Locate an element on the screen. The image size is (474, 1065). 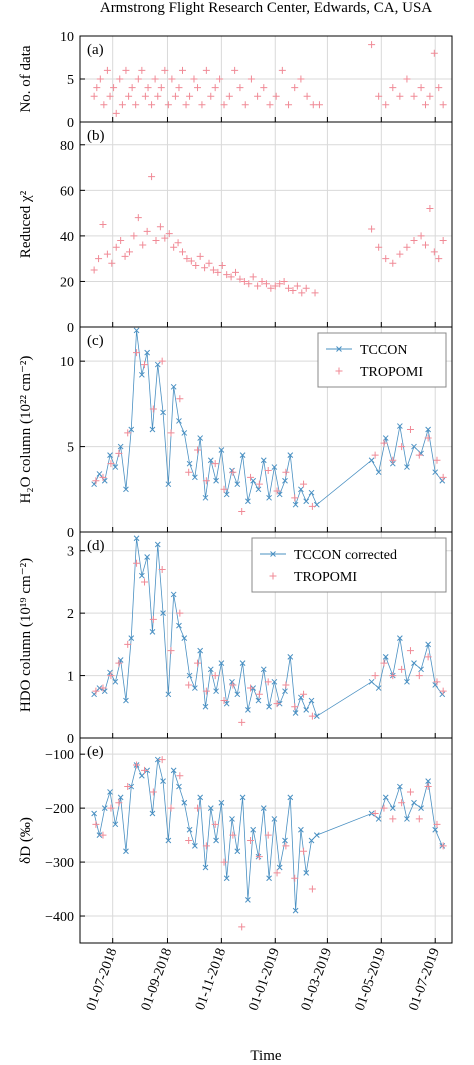
legend-label-tccon: TCCON corrected is located at coordinates (345, 555).